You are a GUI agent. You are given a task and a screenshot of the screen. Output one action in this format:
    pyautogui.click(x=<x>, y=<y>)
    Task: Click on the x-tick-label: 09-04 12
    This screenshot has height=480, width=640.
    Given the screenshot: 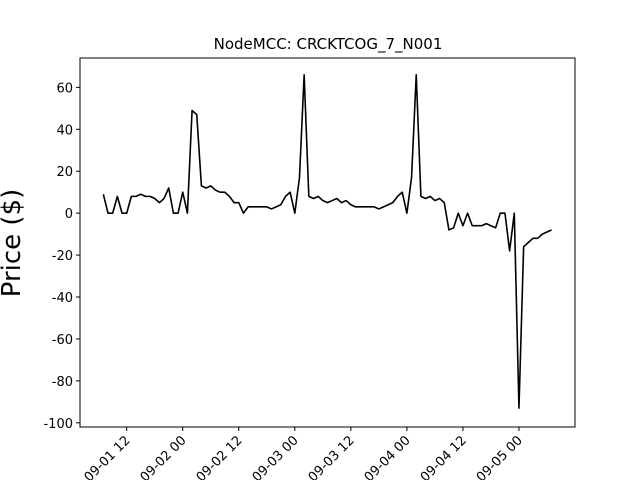 What is the action you would take?
    pyautogui.click(x=444, y=456)
    